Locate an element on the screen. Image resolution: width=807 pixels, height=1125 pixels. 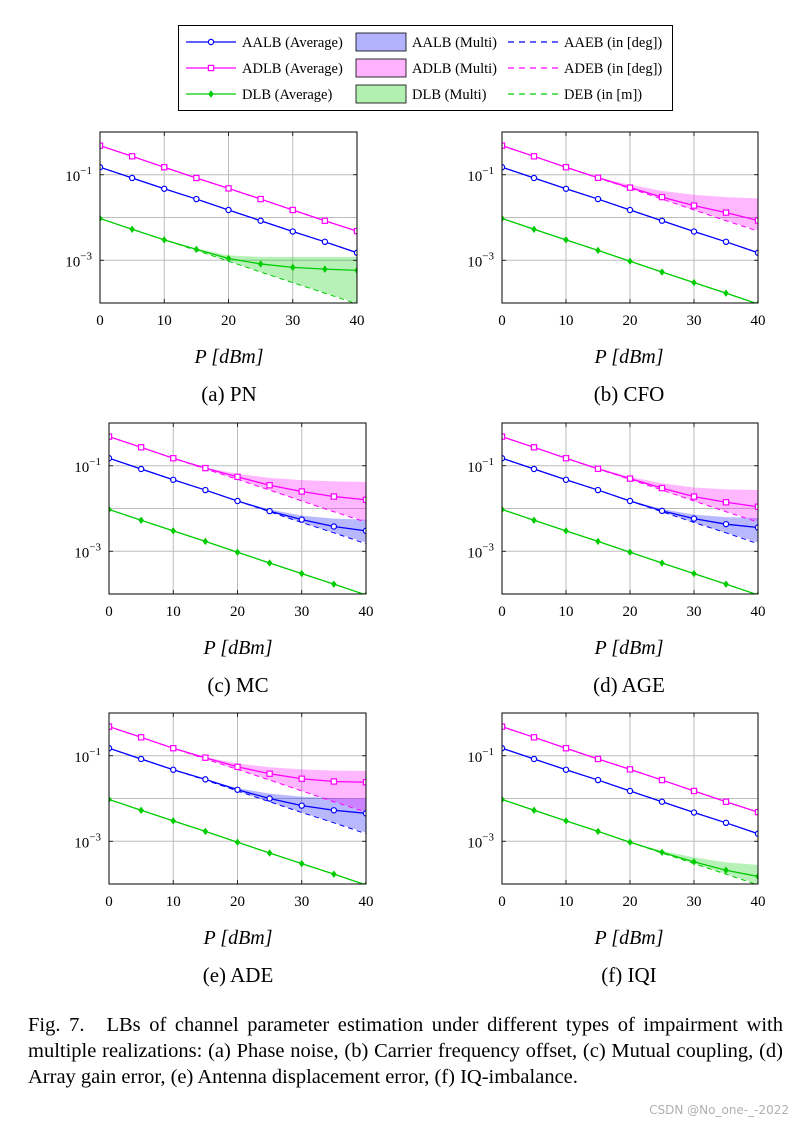
legend-swatch is located at coordinates (381, 94).